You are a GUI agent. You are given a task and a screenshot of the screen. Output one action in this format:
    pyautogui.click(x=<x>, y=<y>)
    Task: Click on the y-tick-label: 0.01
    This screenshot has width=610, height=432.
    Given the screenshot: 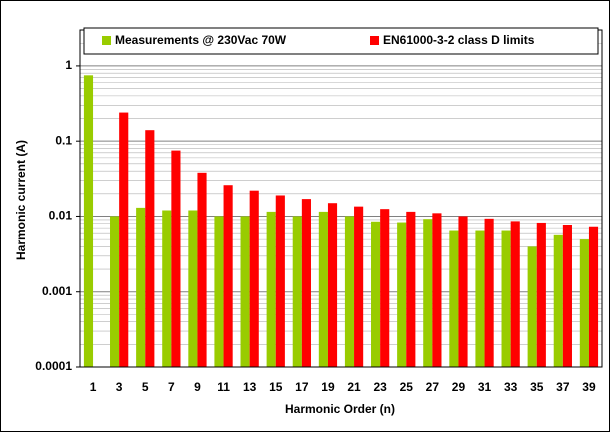 What is the action you would take?
    pyautogui.click(x=61, y=216)
    